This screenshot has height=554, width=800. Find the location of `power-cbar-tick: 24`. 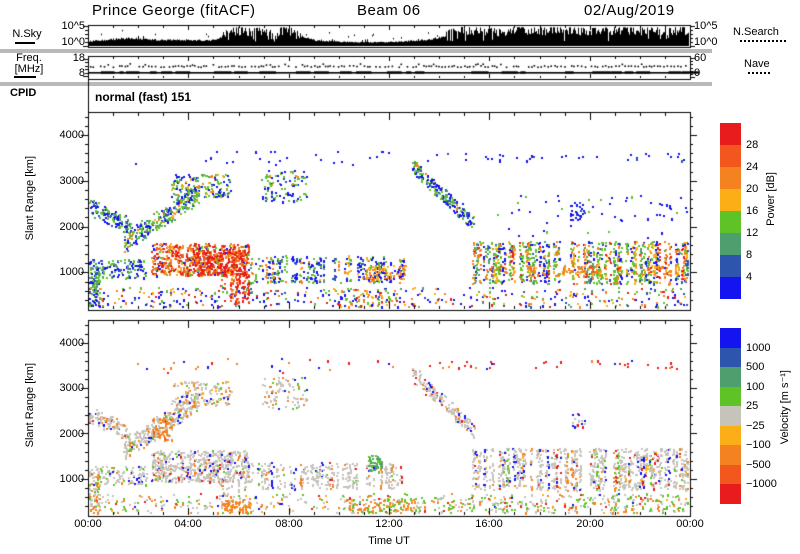

power-cbar-tick: 24 is located at coordinates (752, 167).